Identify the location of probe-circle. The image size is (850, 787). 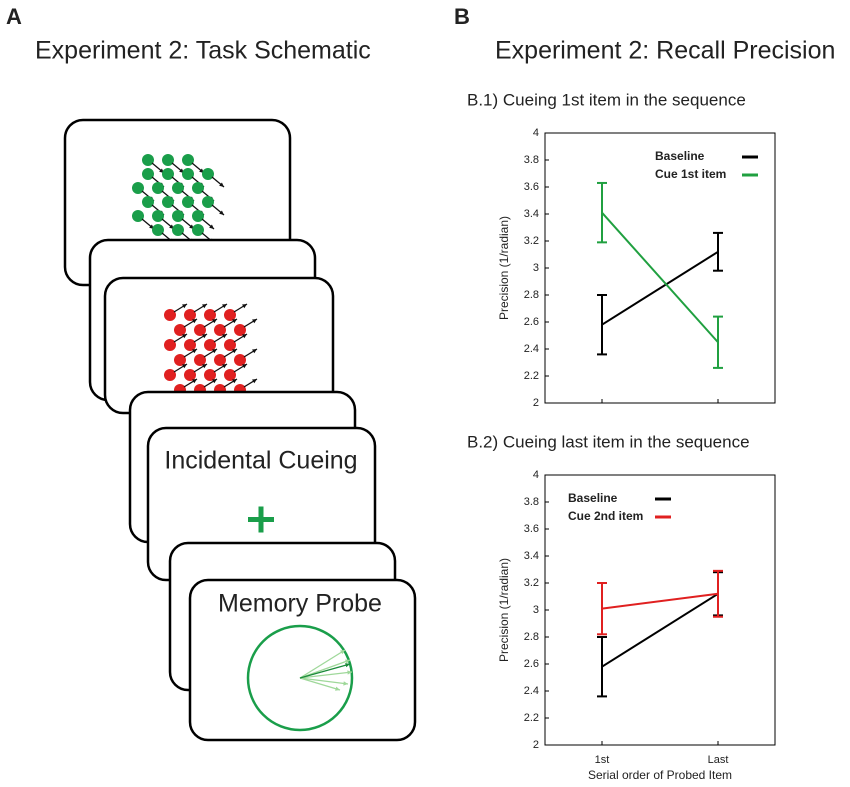
(300, 678).